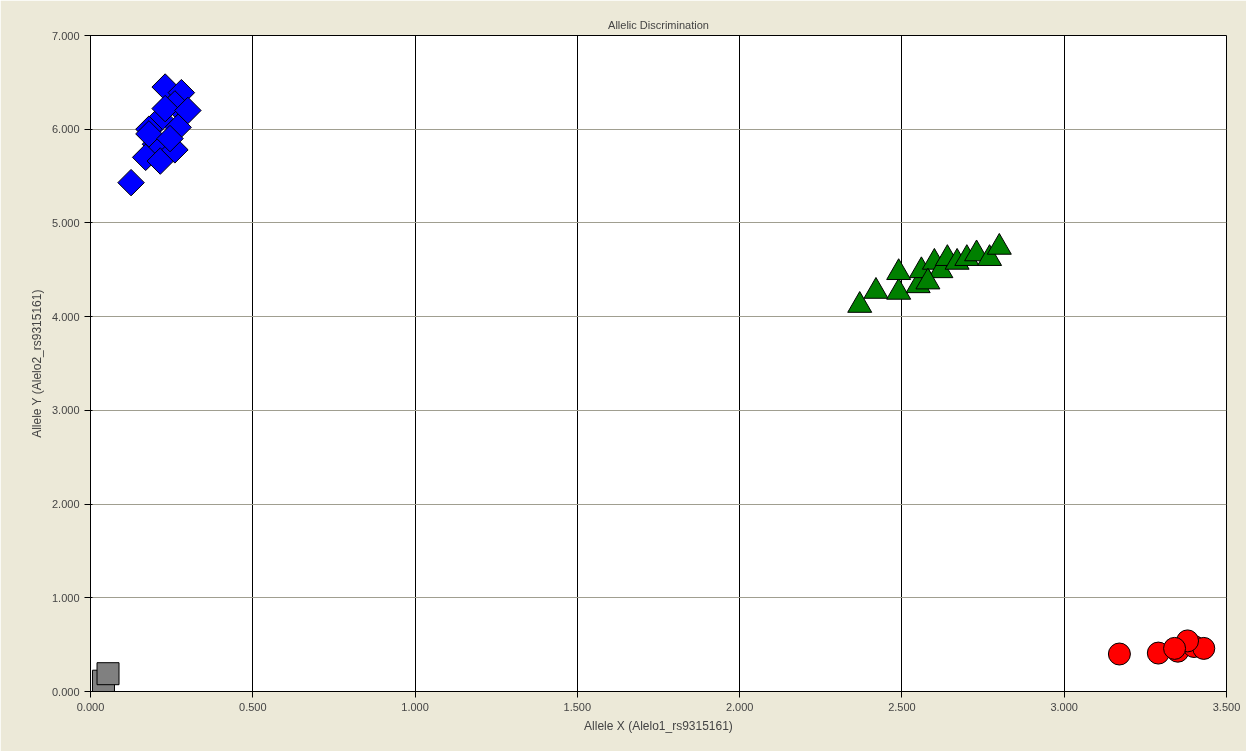  Describe the element at coordinates (658, 24) in the screenshot. I see `chart-title: Allelic Discrimination` at that location.